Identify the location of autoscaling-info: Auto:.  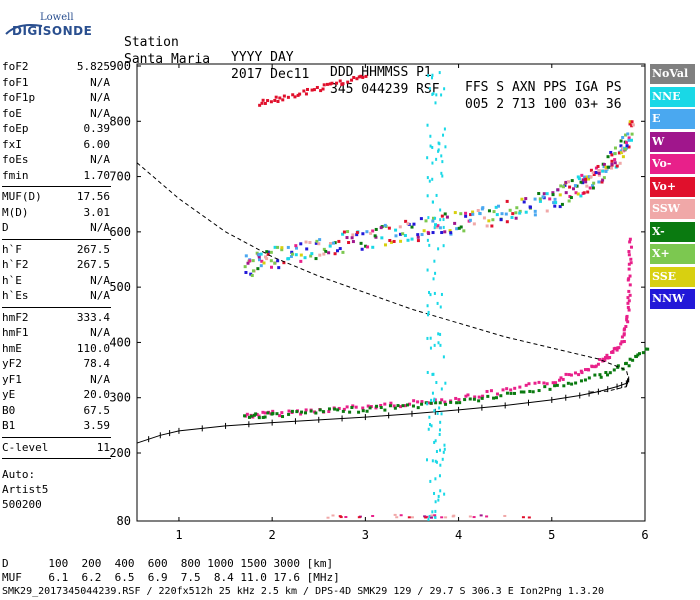
(19, 474).